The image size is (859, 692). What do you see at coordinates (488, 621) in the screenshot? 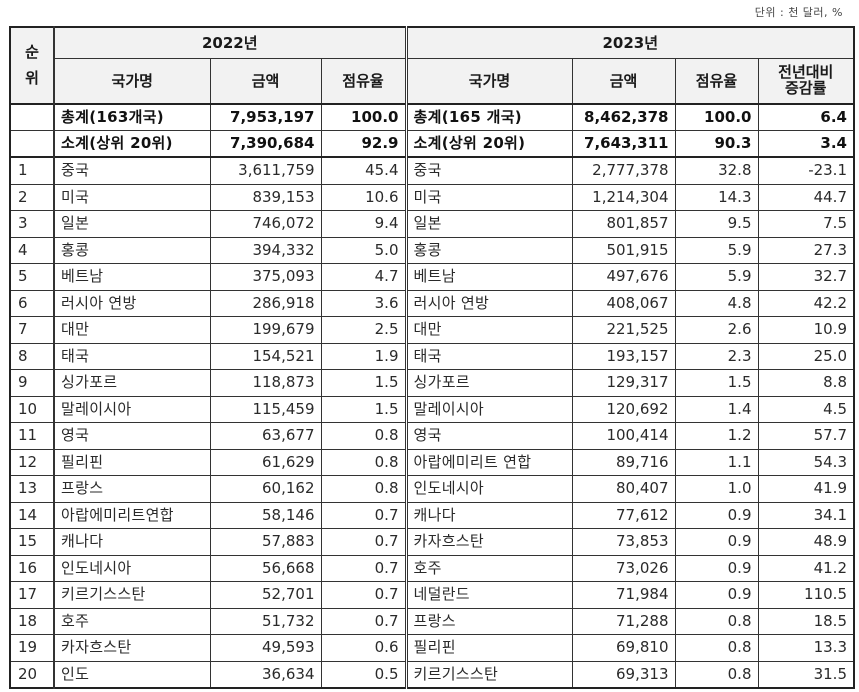
I see `country-2023: 프랑스` at bounding box center [488, 621].